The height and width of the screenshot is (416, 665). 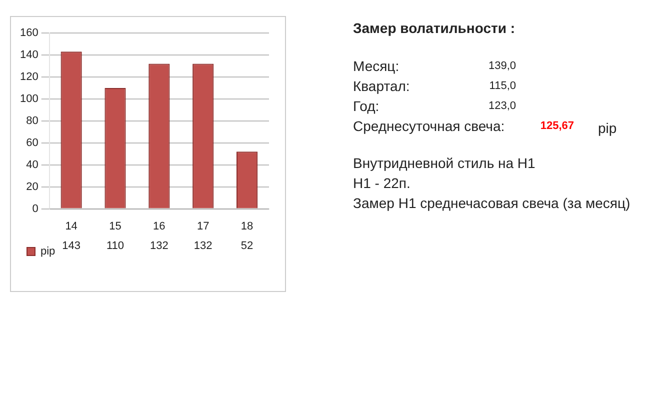 What do you see at coordinates (115, 226) in the screenshot?
I see `x-tick-label: 15` at bounding box center [115, 226].